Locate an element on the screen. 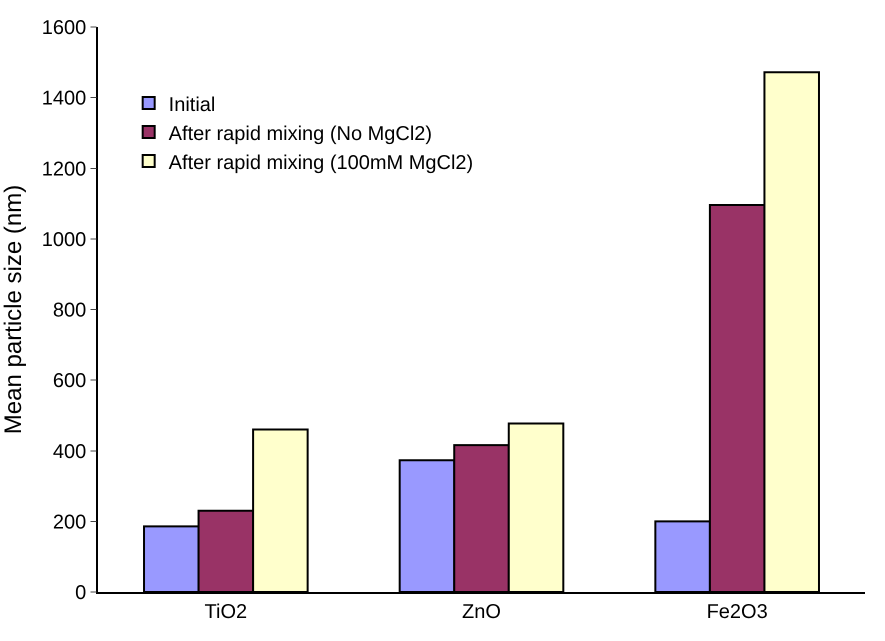 Image resolution: width=885 pixels, height=641 pixels. y-axis-title: Mean particle size (nm) is located at coordinates (13, 309).